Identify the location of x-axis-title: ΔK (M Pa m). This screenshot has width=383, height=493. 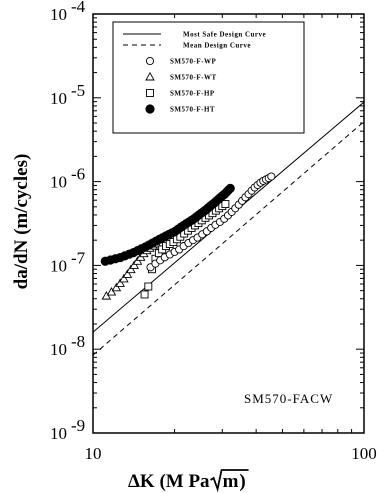
(188, 481).